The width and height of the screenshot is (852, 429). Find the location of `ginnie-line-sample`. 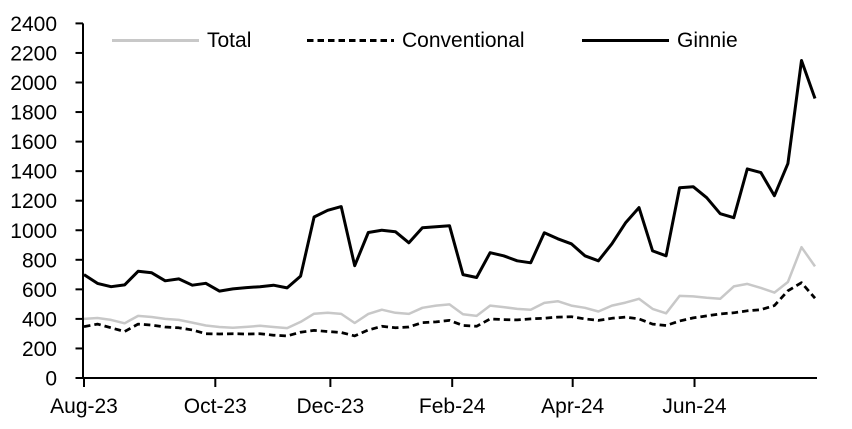

ginnie-line-sample is located at coordinates (625, 40).